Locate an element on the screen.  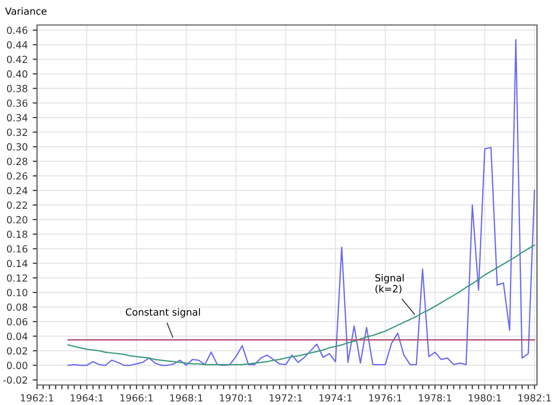
y-tick-label: 0.38 is located at coordinates (17, 88).